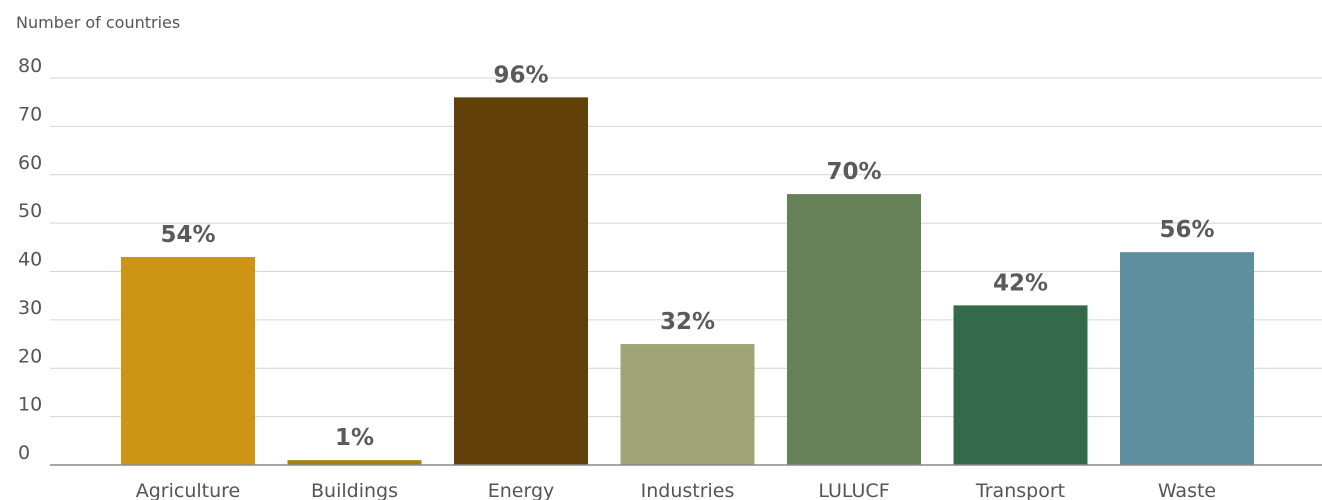 Image resolution: width=1322 pixels, height=500 pixels. I want to click on data-label-agriculture: 54%, so click(187, 235).